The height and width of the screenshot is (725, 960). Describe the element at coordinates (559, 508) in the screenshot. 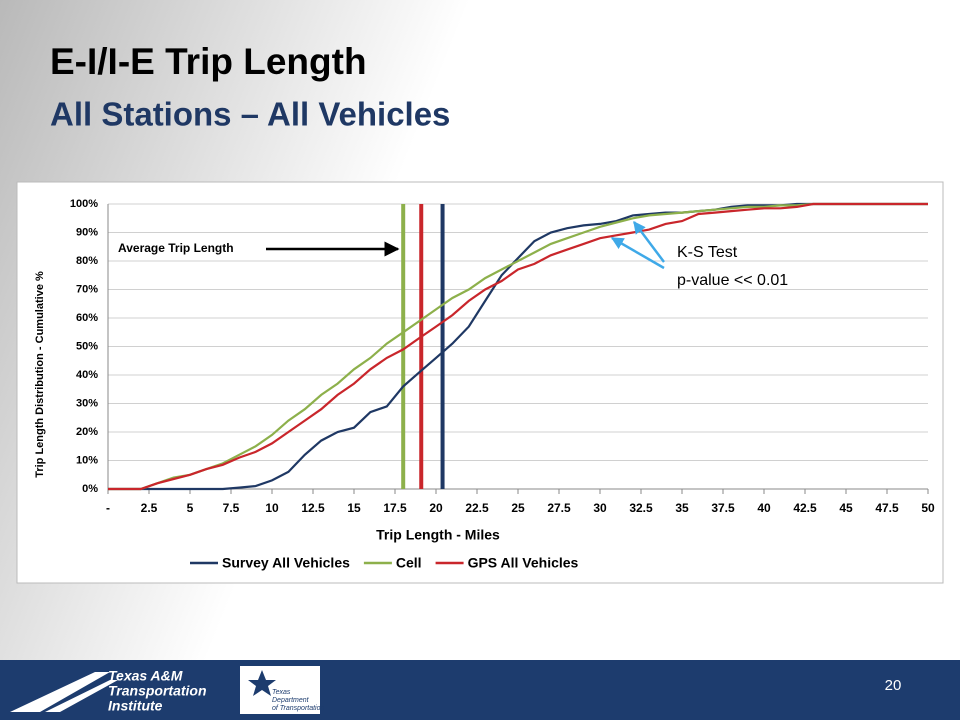

I see `x-tick-label: 27.5` at that location.